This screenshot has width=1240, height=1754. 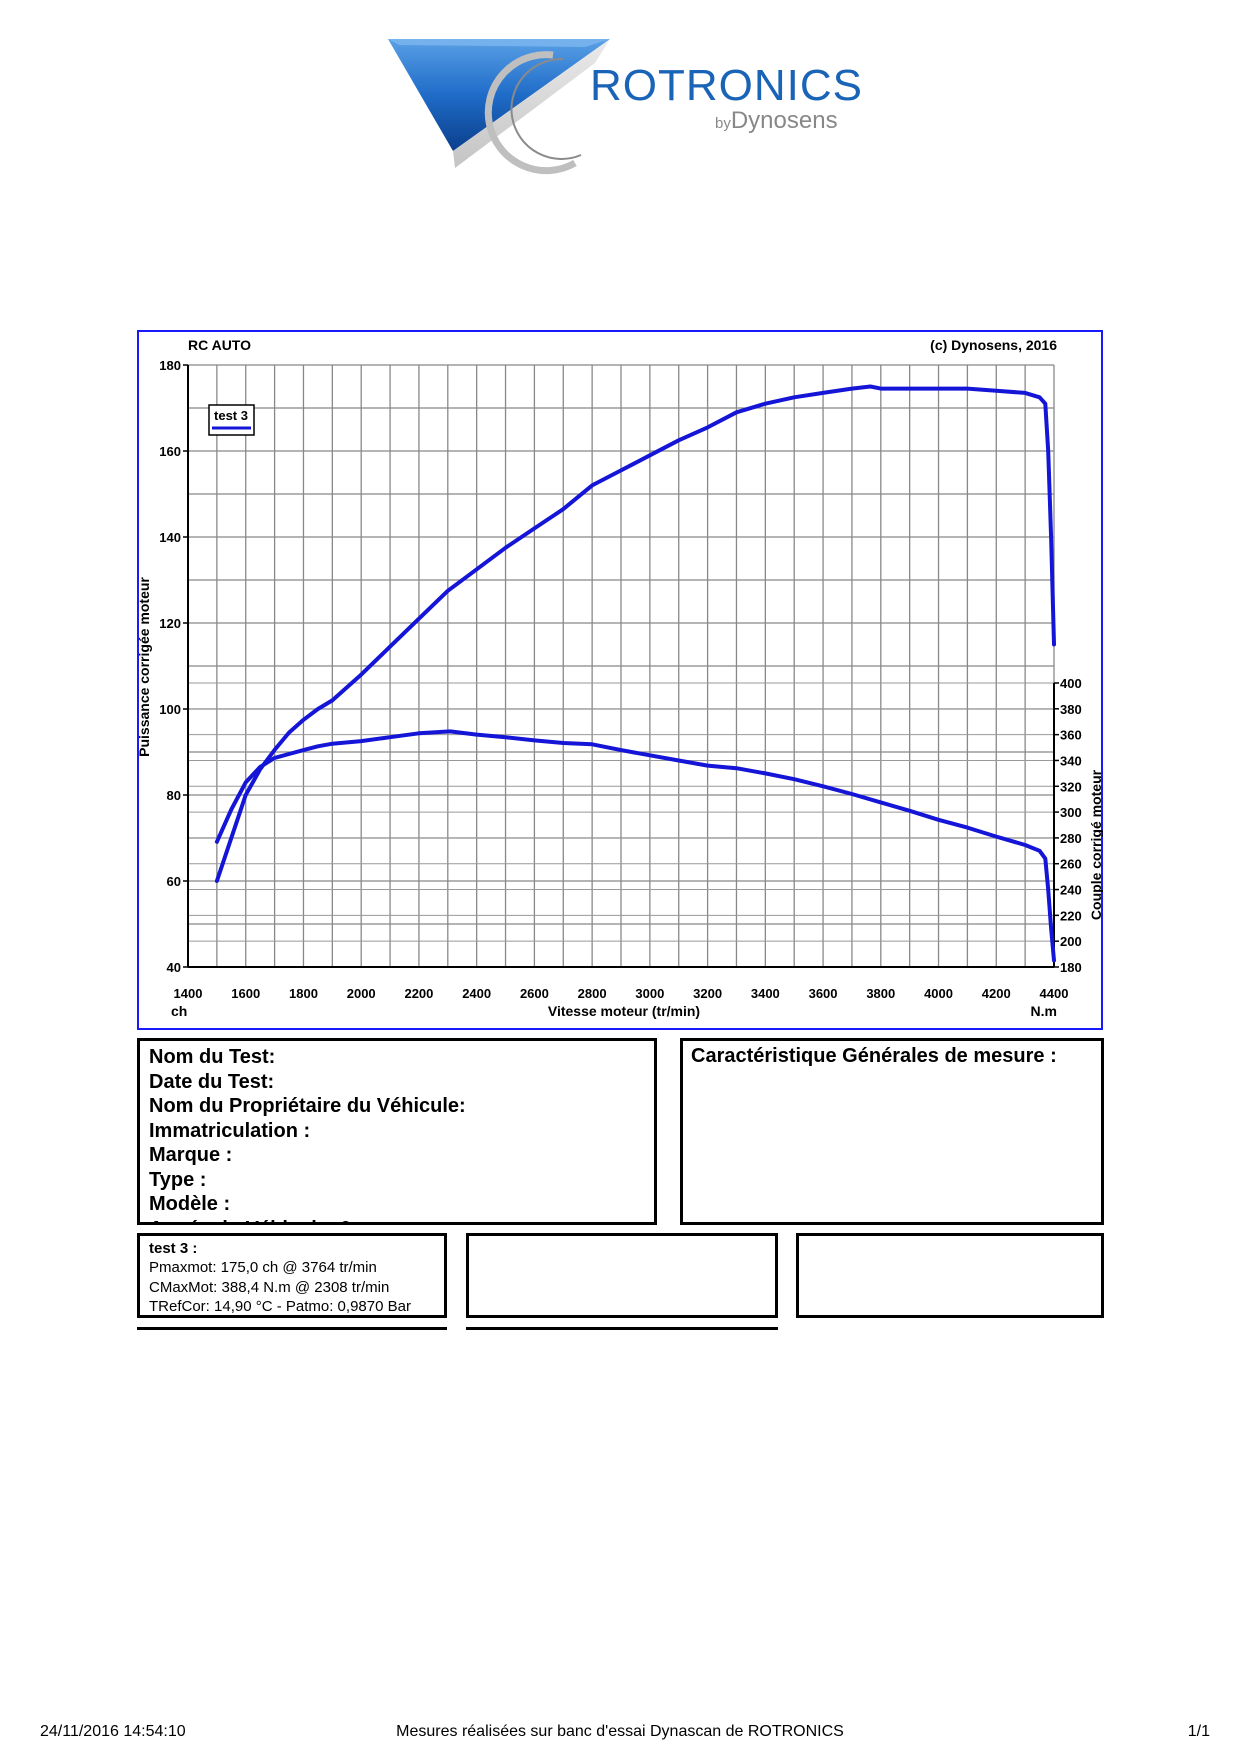 I want to click on x-unit-left: ch, so click(x=179, y=1011).